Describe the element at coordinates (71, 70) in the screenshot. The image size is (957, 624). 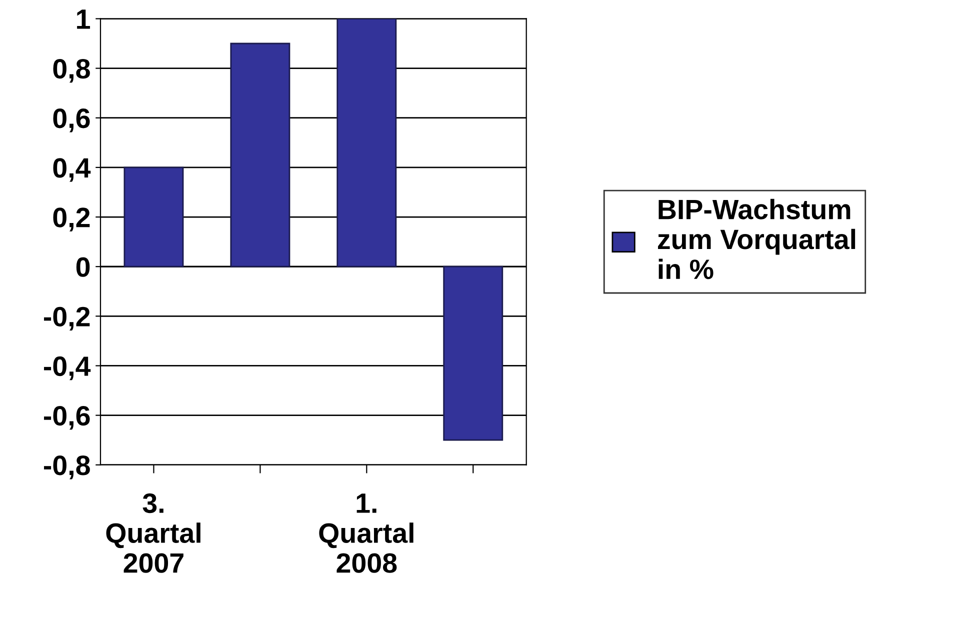
I see `y-tick-label: 0,8` at that location.